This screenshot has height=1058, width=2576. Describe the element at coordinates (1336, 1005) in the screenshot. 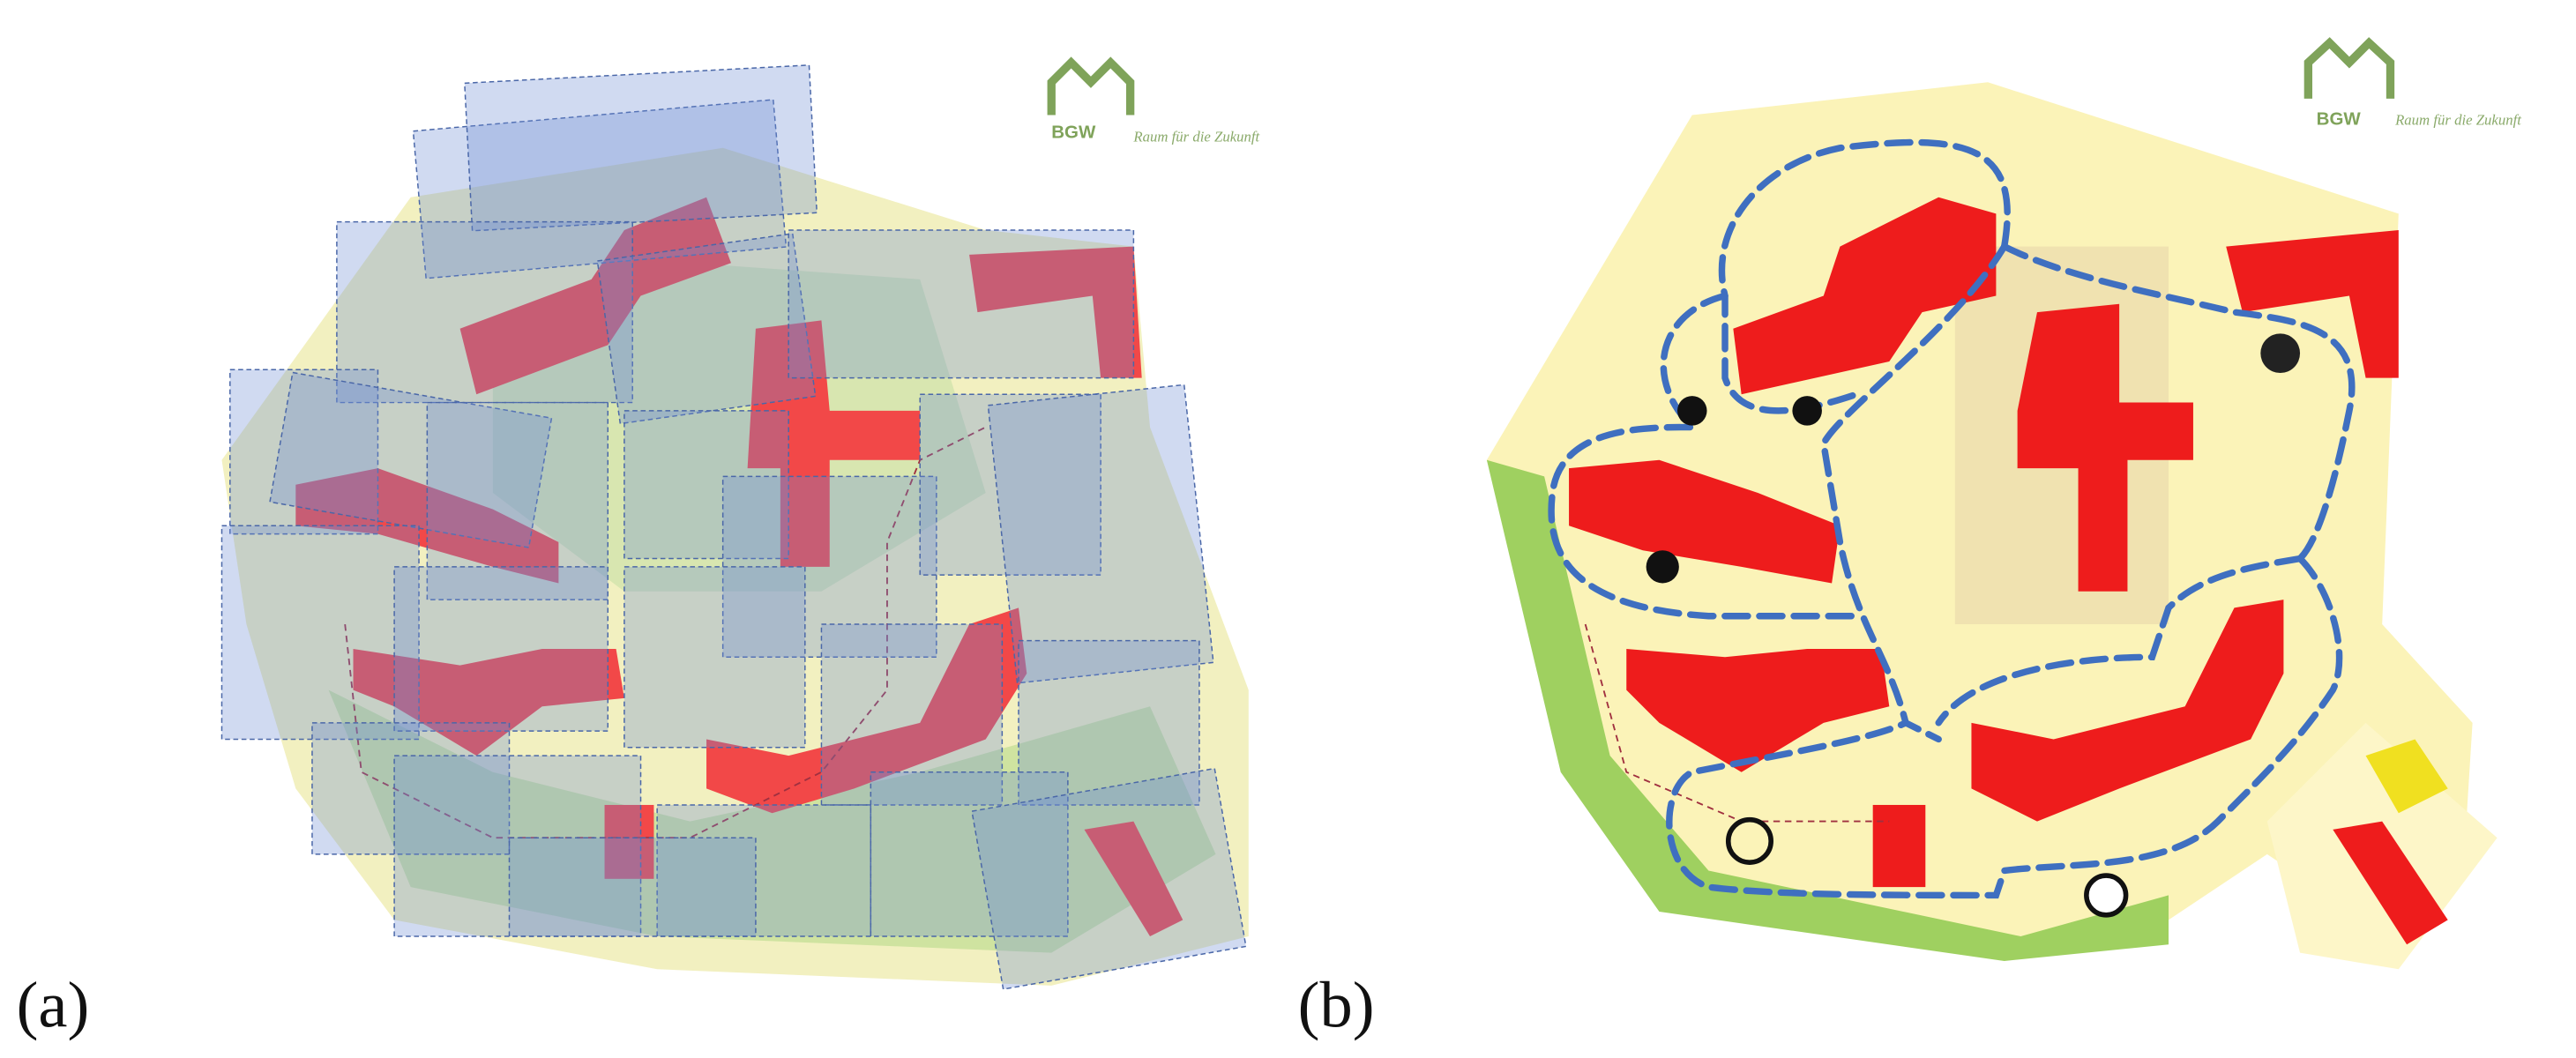

I see `panel-label: (b)` at that location.